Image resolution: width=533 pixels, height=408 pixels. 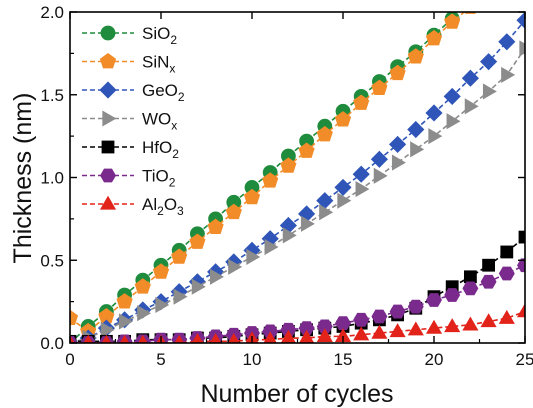 What do you see at coordinates (52, 178) in the screenshot?
I see `y-tick-label: 1.0` at bounding box center [52, 178].